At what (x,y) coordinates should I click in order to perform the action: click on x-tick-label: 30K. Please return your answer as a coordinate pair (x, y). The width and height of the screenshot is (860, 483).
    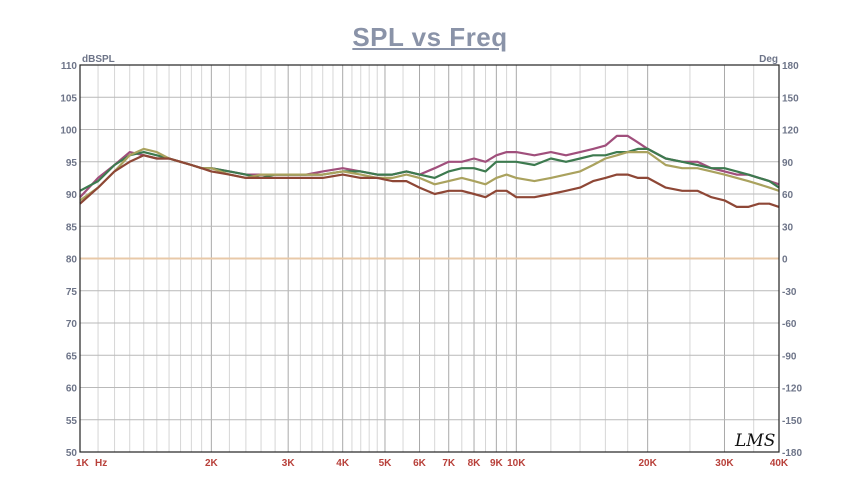
    Looking at the image, I should click on (724, 463).